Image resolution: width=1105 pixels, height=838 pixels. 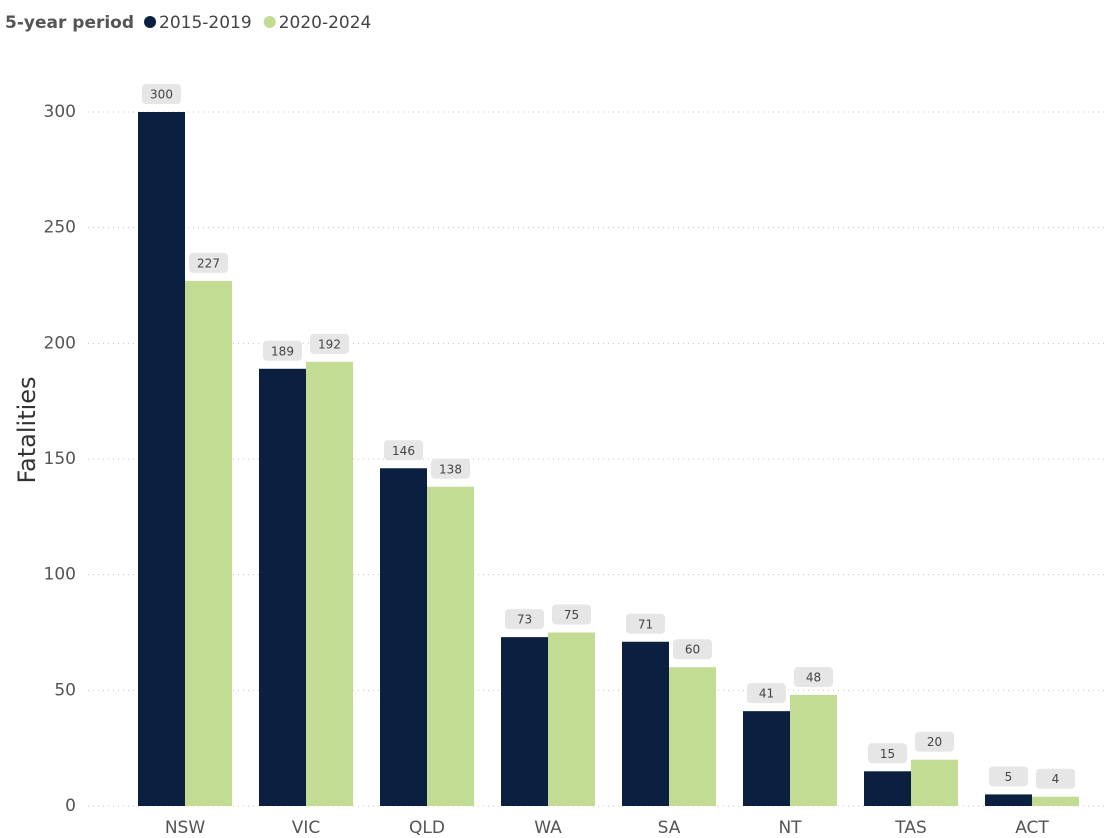 I want to click on x-tick-label: WA, so click(x=548, y=828).